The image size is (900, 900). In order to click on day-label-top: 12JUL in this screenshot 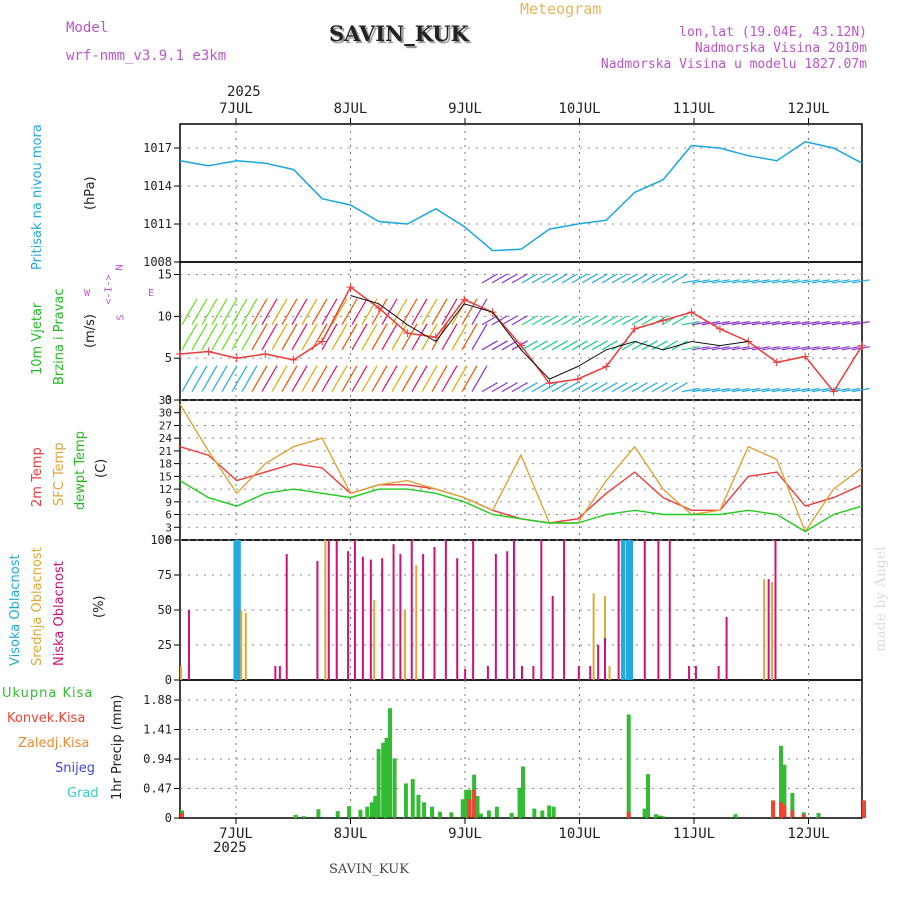, I will do `click(808, 109)`.